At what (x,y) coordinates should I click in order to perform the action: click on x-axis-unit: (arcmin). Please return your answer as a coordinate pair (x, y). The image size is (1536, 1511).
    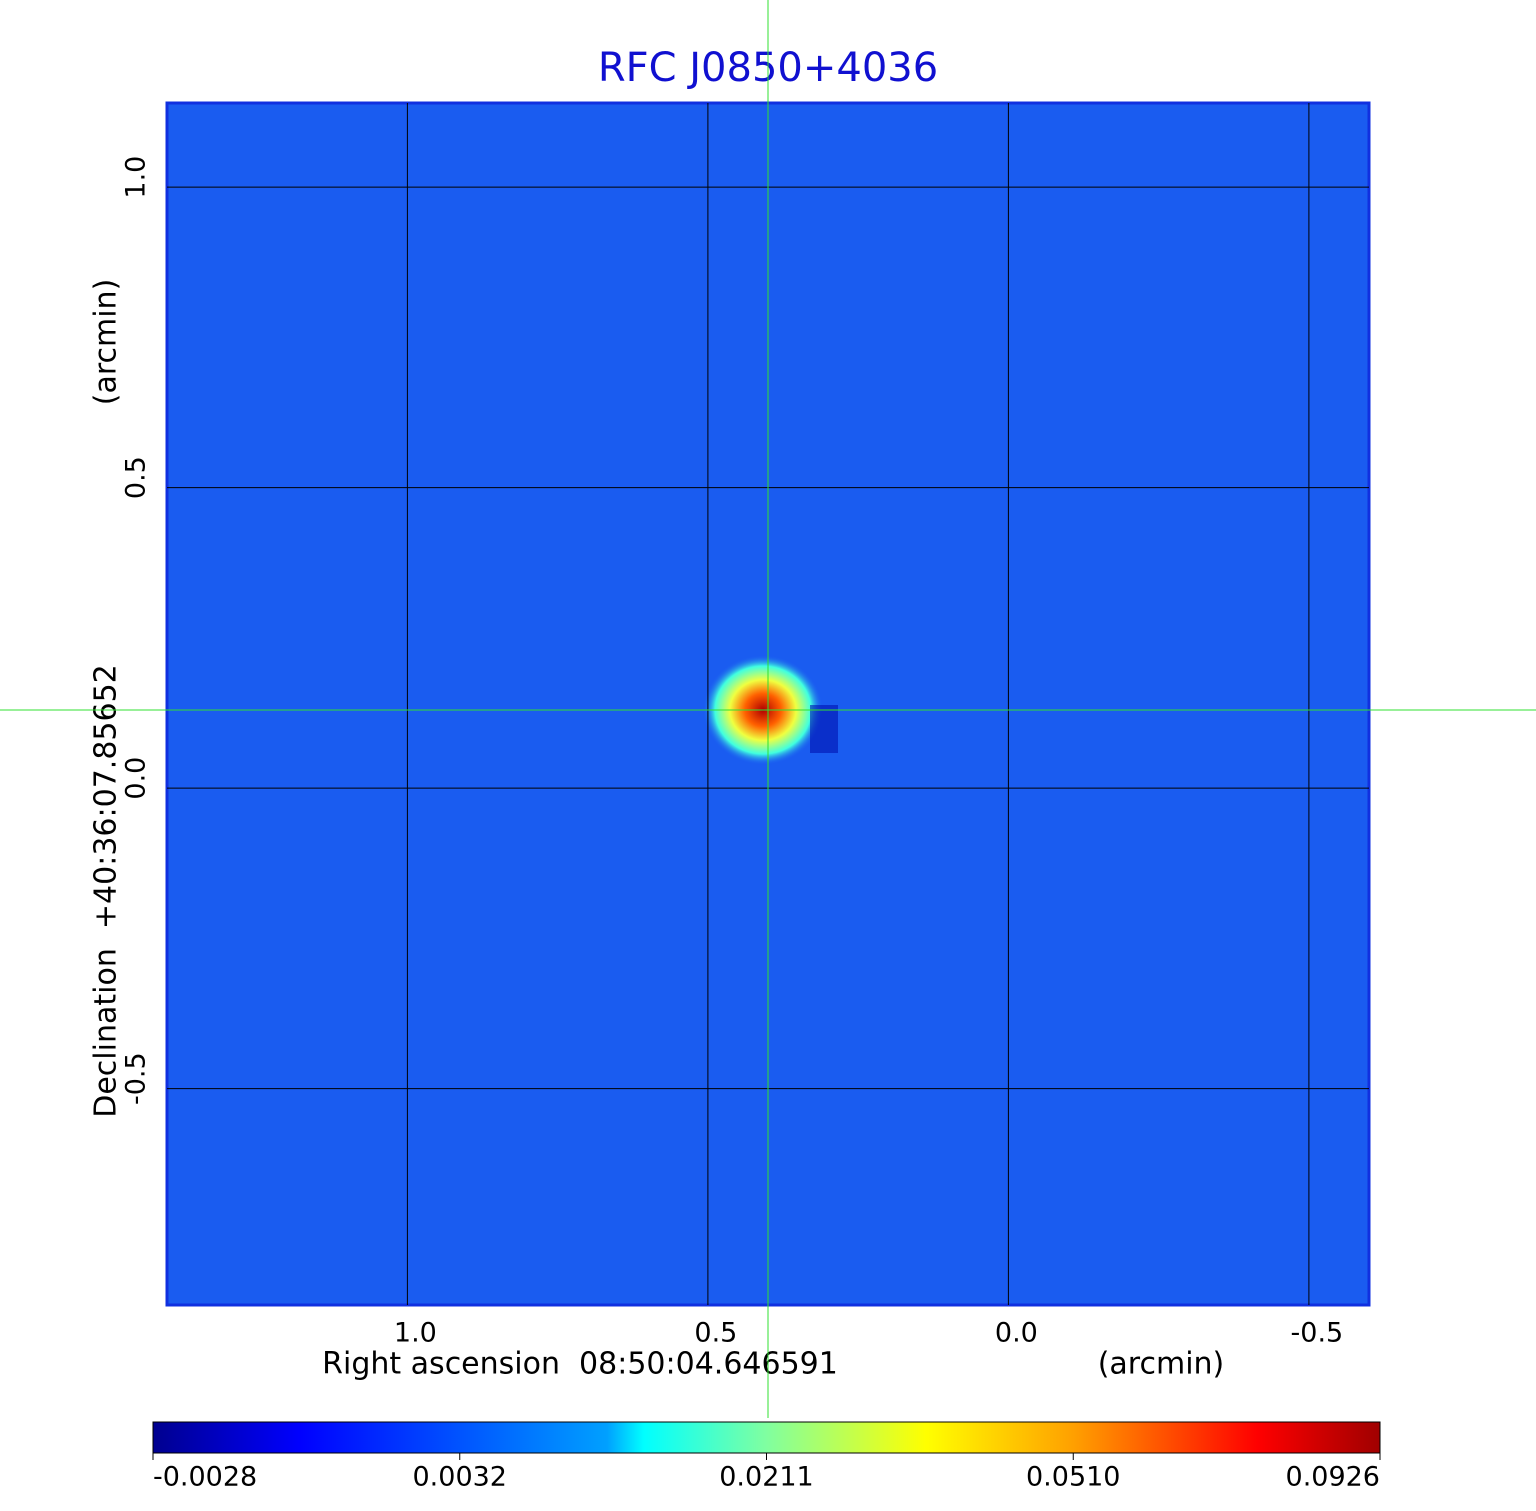
    Looking at the image, I should click on (1161, 1364).